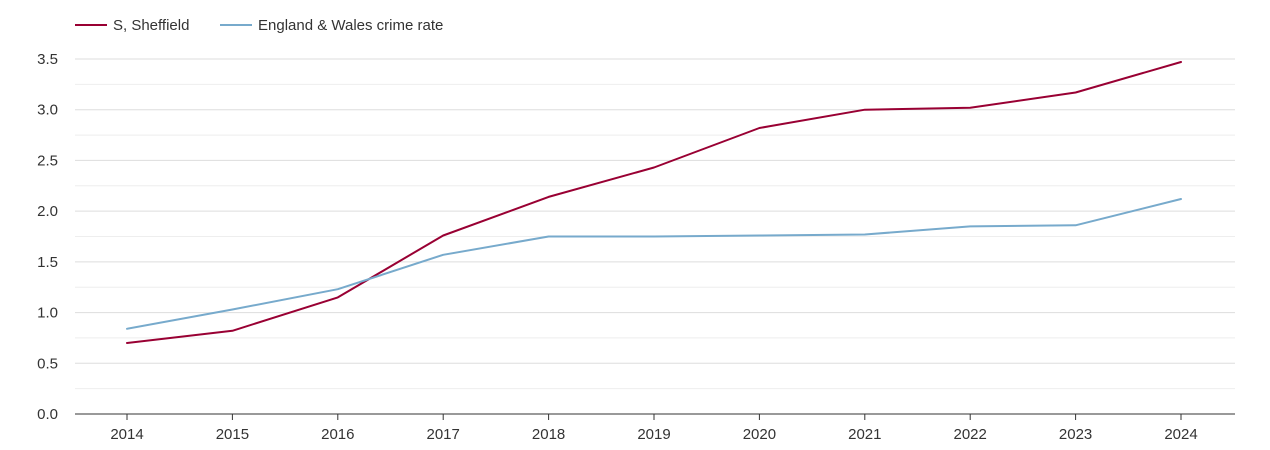 This screenshot has width=1270, height=450. Describe the element at coordinates (126, 434) in the screenshot. I see `x-tick-label: 2014` at that location.